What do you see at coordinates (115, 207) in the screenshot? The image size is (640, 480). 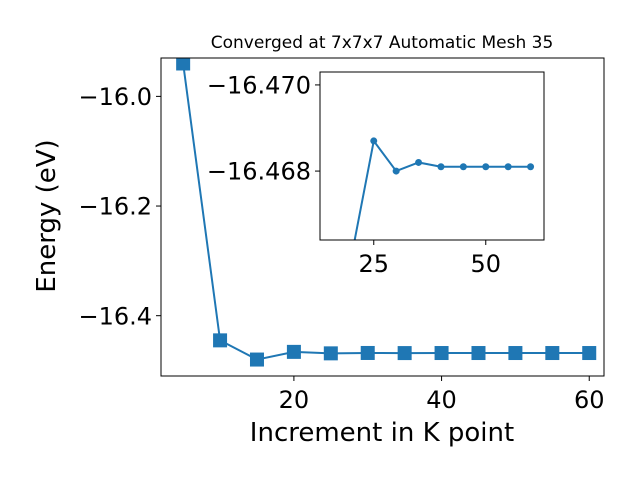 I see `main-y-tick-label-1: −16.2` at bounding box center [115, 207].